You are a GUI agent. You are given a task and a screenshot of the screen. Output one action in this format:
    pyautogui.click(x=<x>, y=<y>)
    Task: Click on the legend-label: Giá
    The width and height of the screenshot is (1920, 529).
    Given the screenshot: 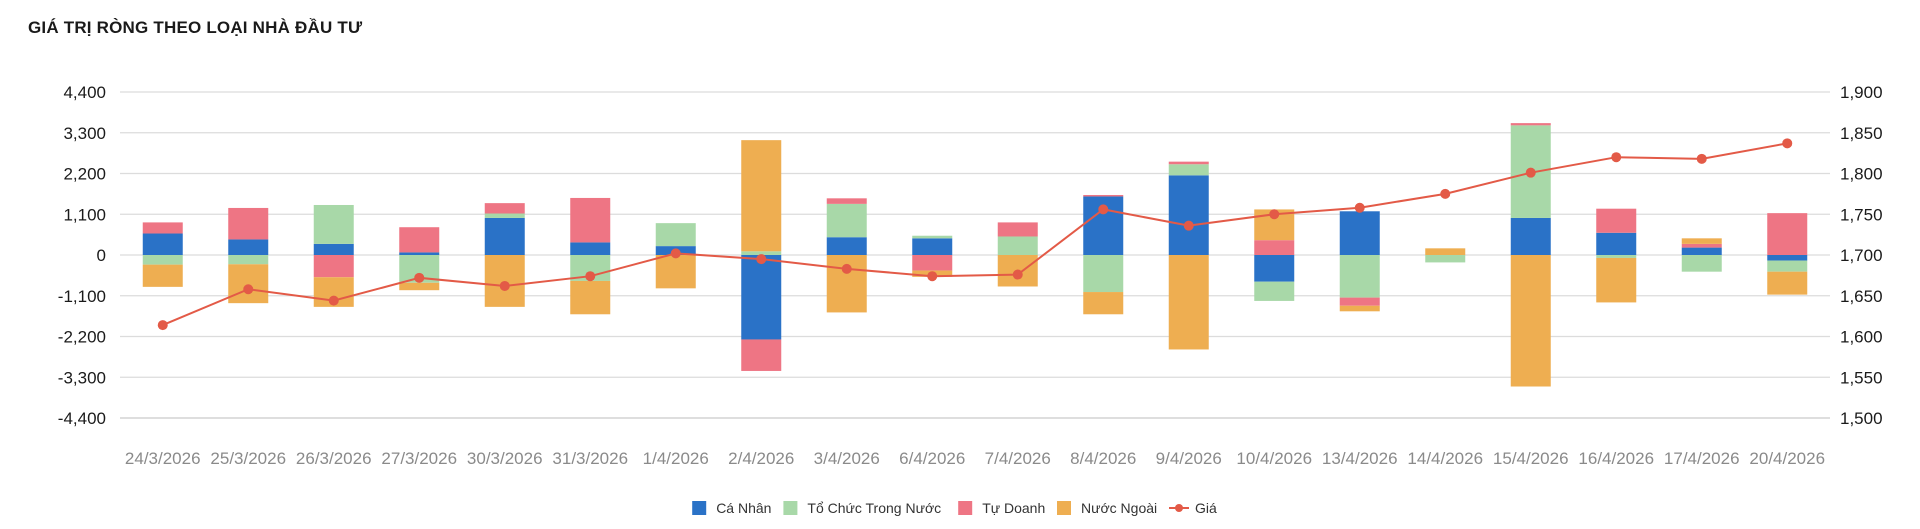 What is the action you would take?
    pyautogui.click(x=1206, y=508)
    